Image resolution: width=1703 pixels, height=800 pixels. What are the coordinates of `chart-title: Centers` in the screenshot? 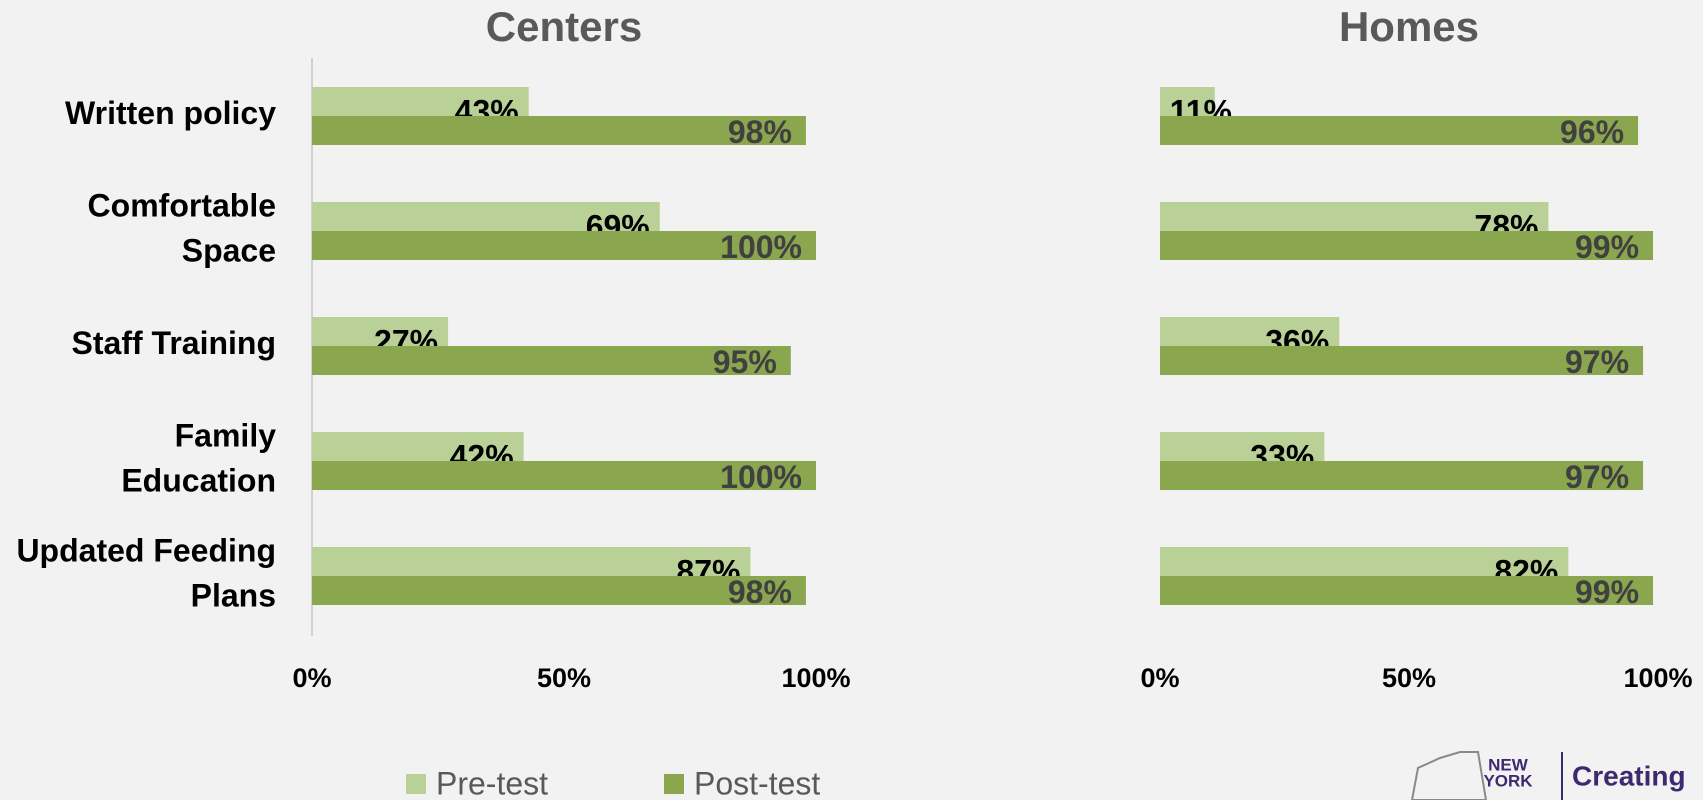 It's located at (564, 26).